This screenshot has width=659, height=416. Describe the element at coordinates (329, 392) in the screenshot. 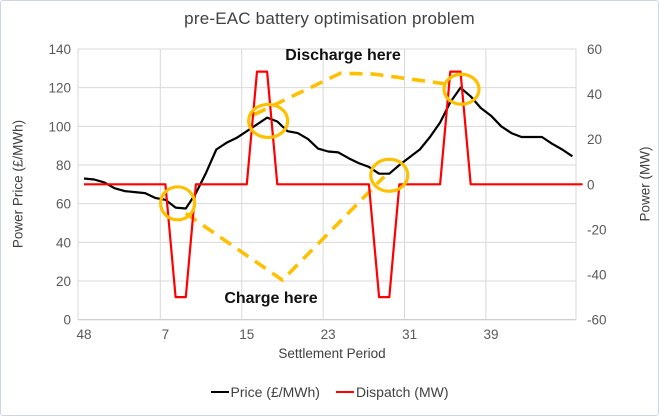

I see `legend: Price (£/MWh) Dispatch (MW)` at that location.